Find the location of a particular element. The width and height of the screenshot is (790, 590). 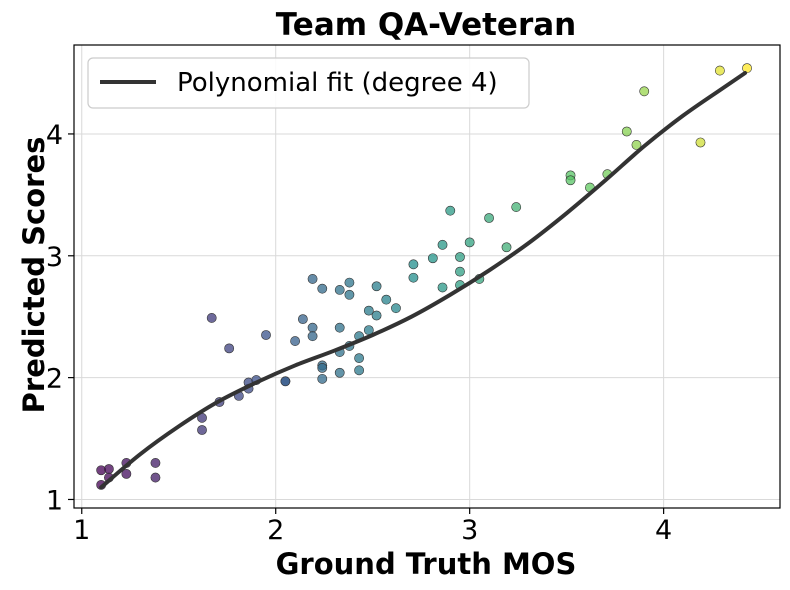

chart-title: Team QA-Veteran is located at coordinates (426, 25).